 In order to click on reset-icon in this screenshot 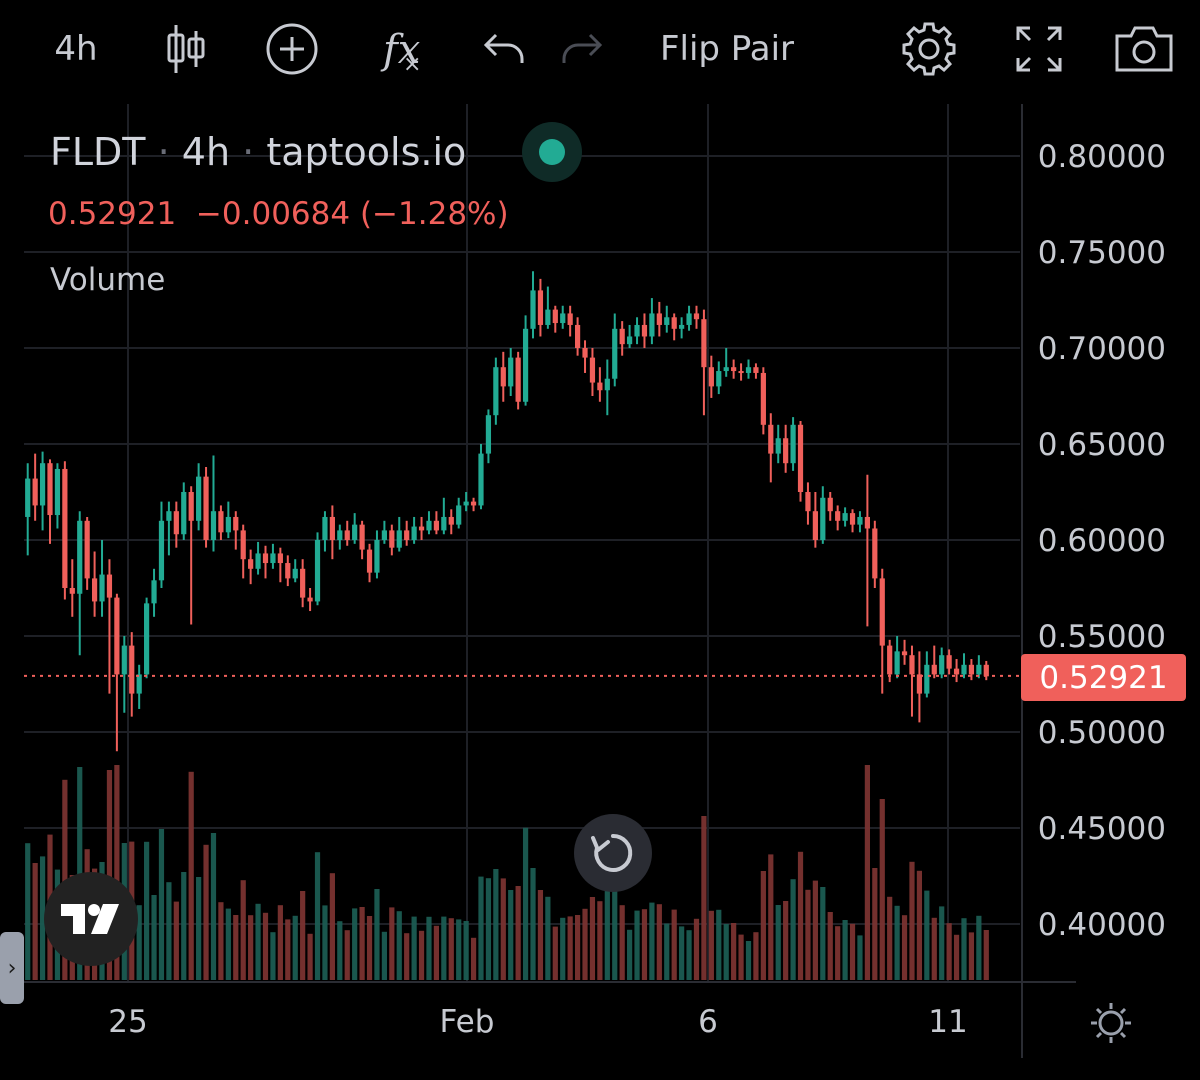, I will do `click(612, 852)`.